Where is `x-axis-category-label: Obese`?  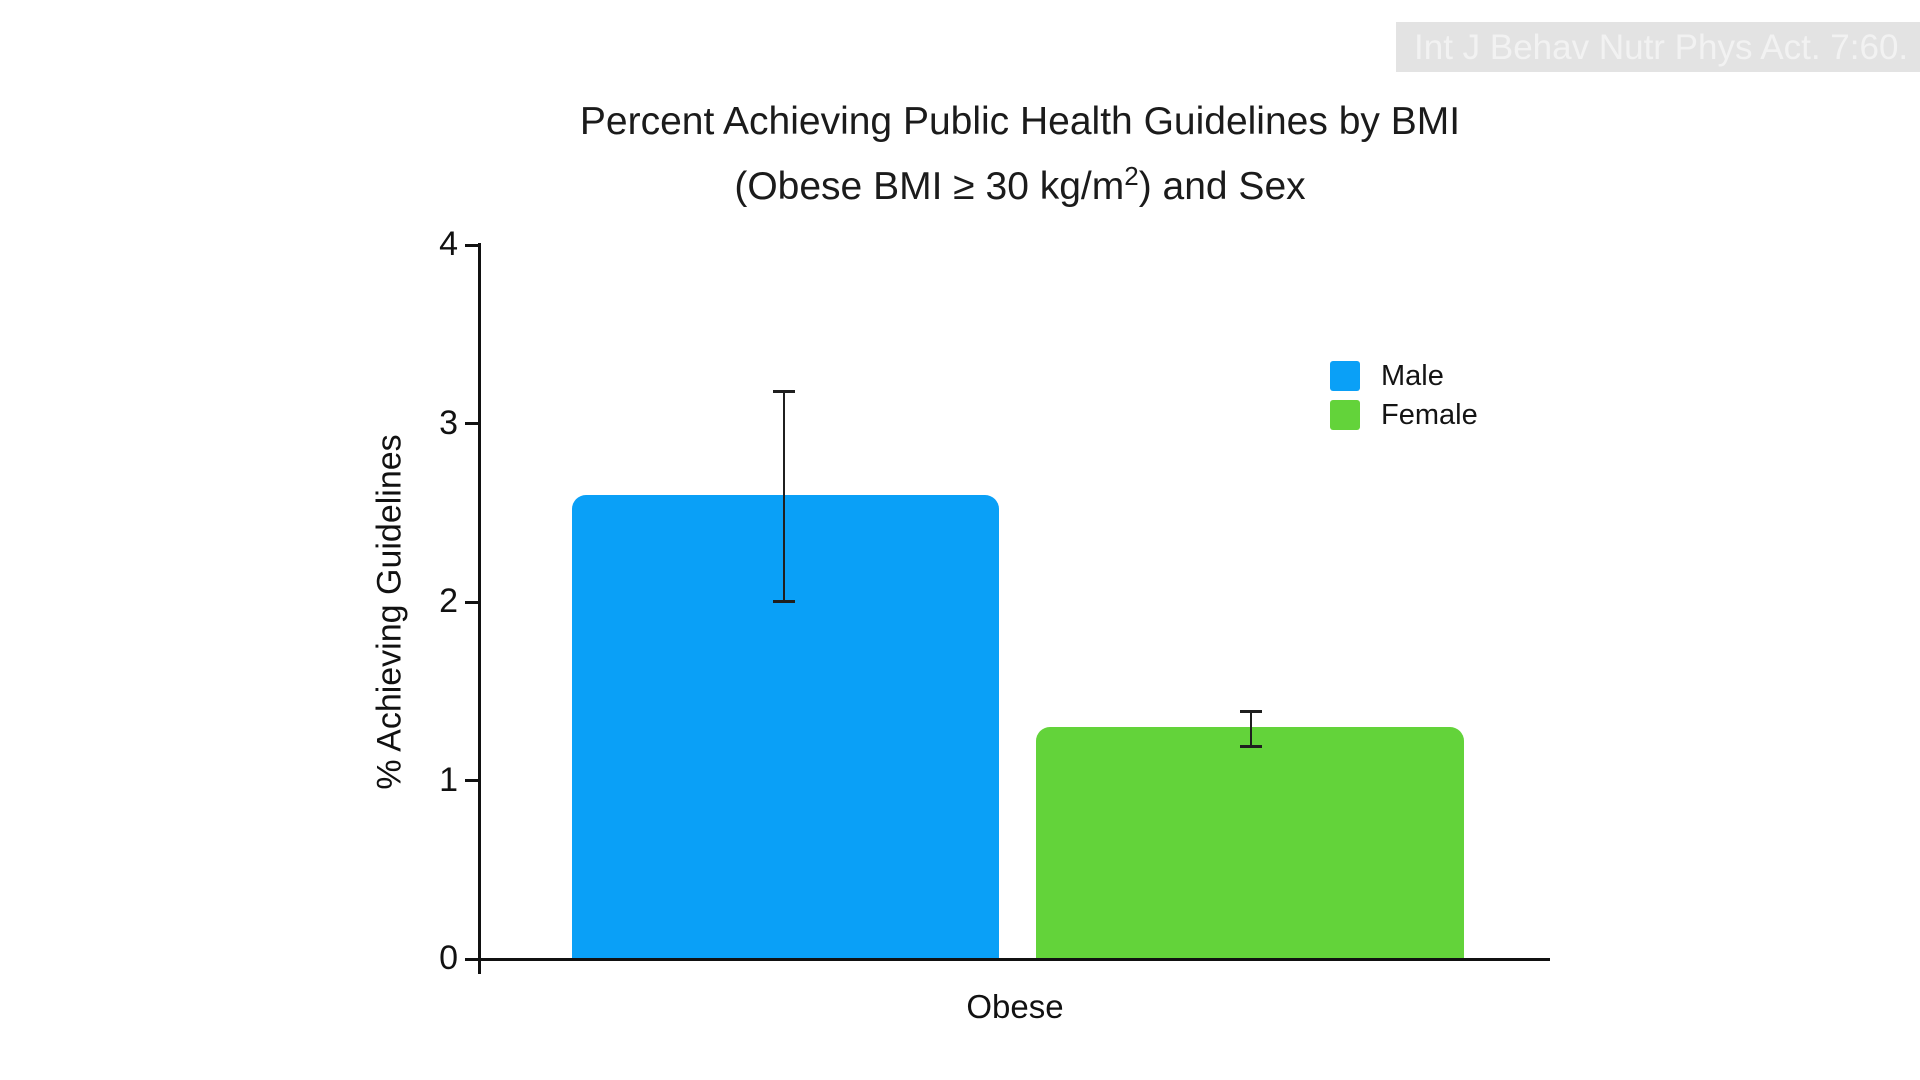 x-axis-category-label: Obese is located at coordinates (1015, 1006).